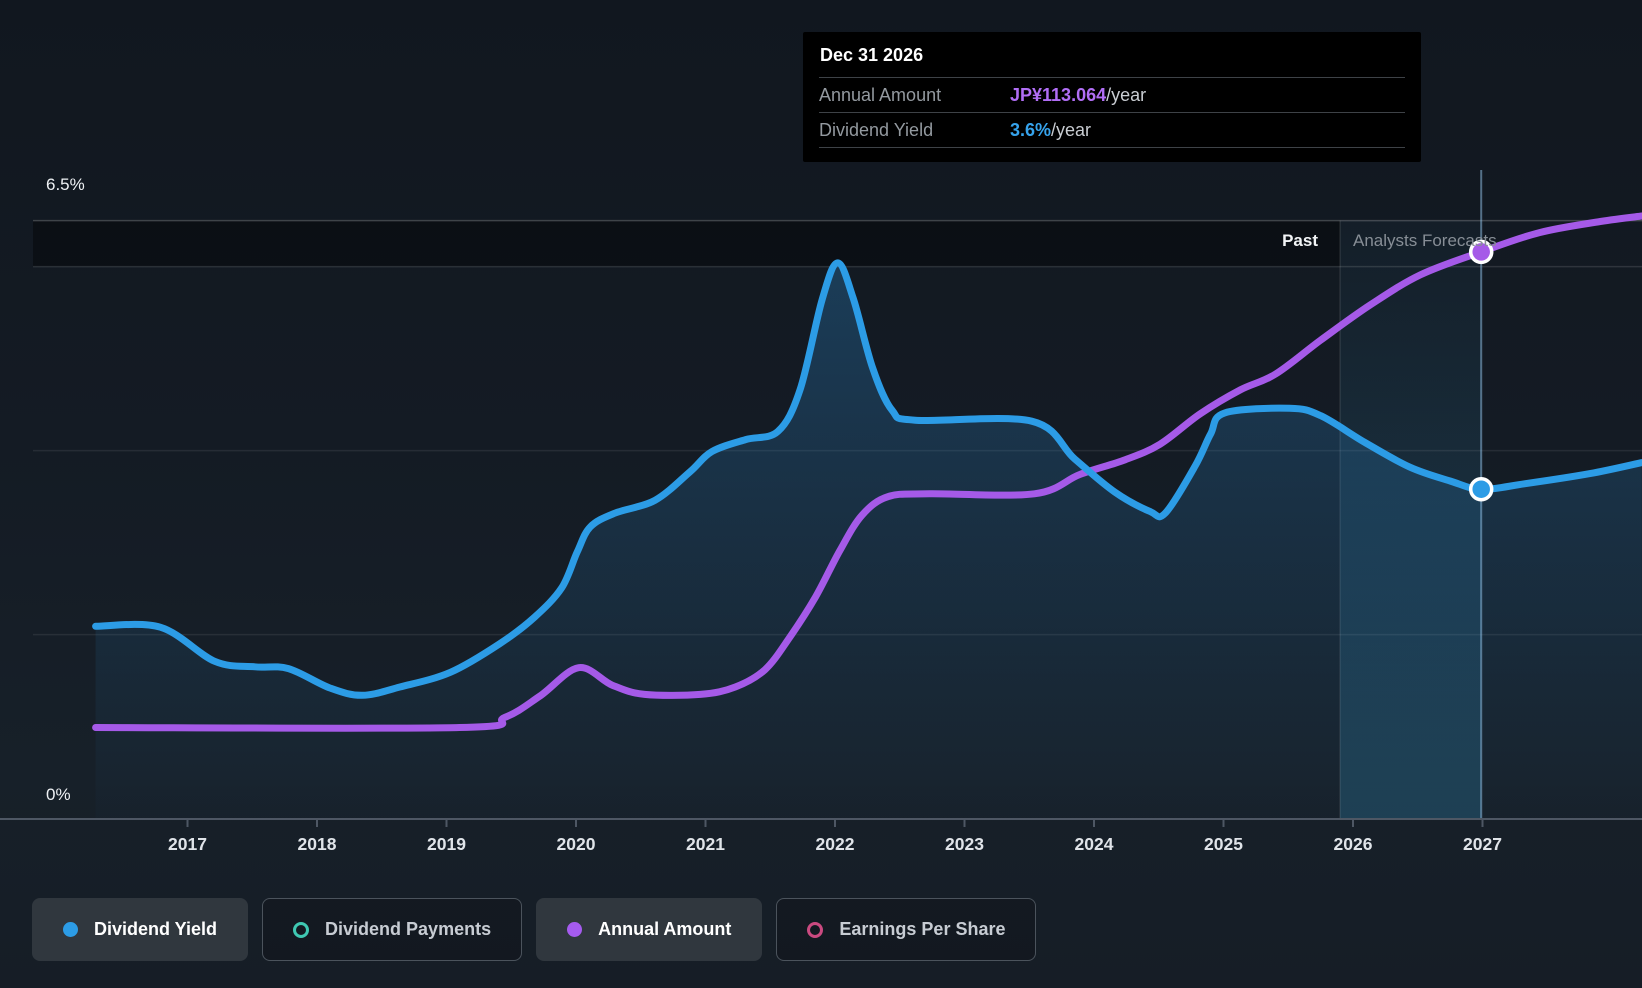 The height and width of the screenshot is (988, 1642). Describe the element at coordinates (1481, 252) in the screenshot. I see `hover-marker-annual-amount` at that location.